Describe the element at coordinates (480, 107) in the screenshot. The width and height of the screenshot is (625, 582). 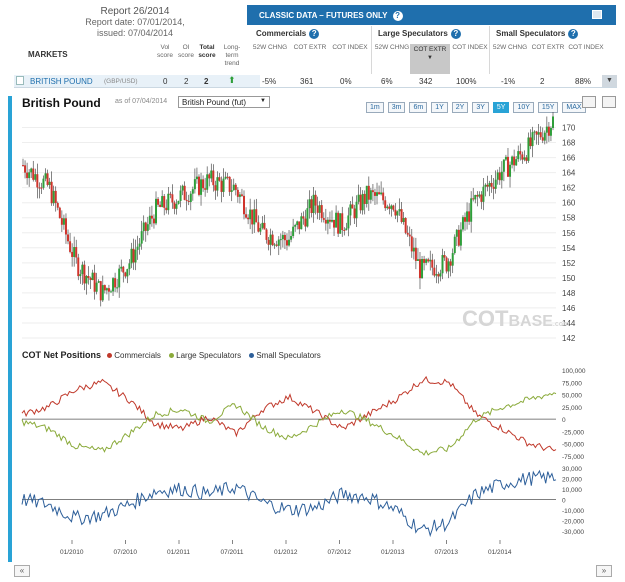
I see `range-button-3y: 3Y` at that location.